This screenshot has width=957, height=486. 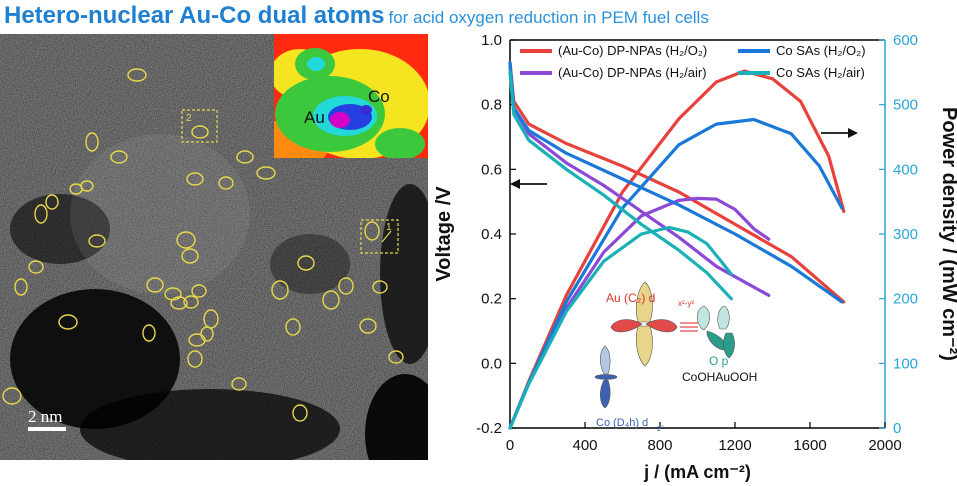 What do you see at coordinates (905, 169) in the screenshot?
I see `y-right-tick-label: 400` at bounding box center [905, 169].